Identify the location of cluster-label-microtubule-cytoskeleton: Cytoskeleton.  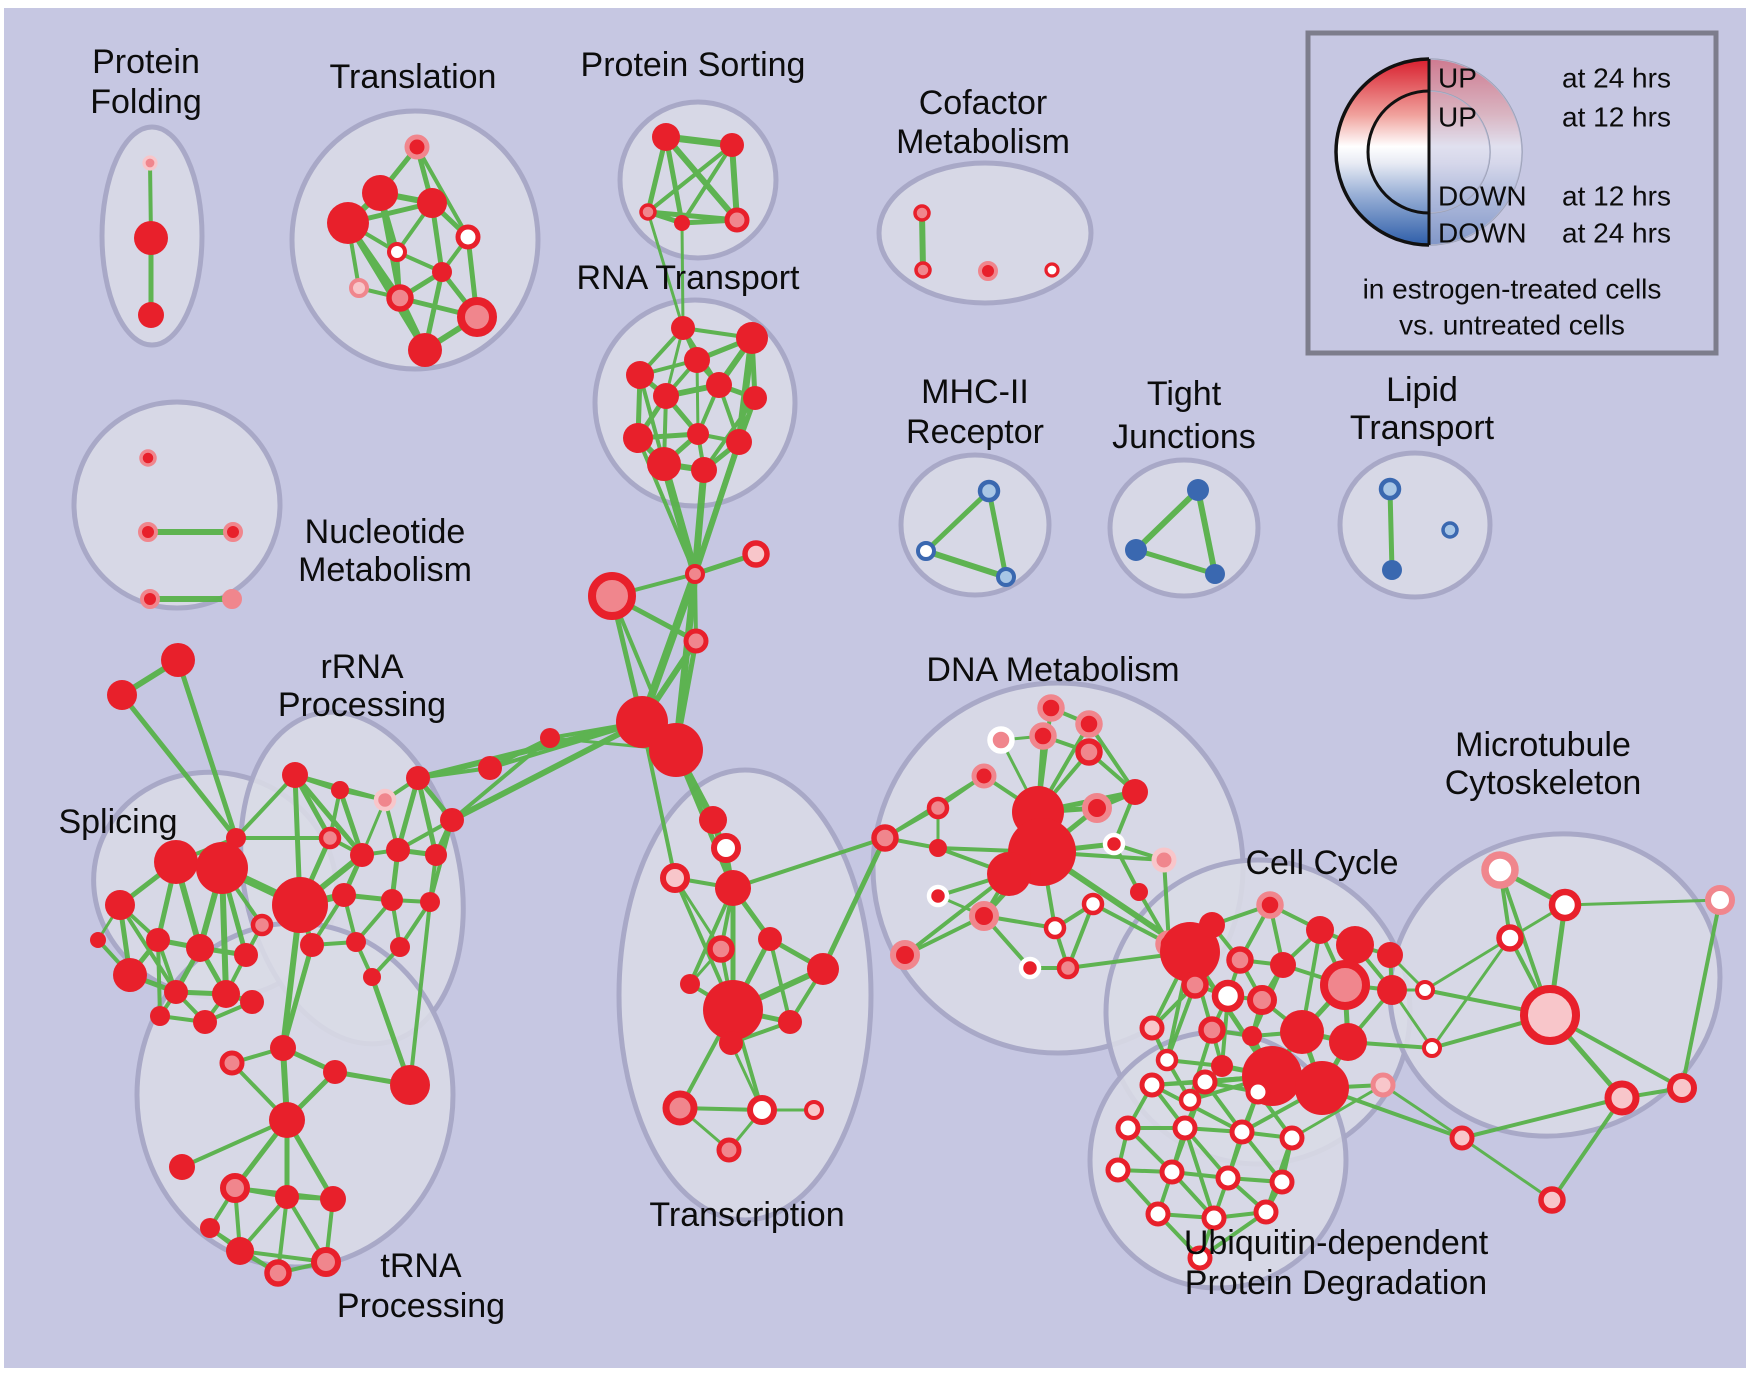
(1543, 783).